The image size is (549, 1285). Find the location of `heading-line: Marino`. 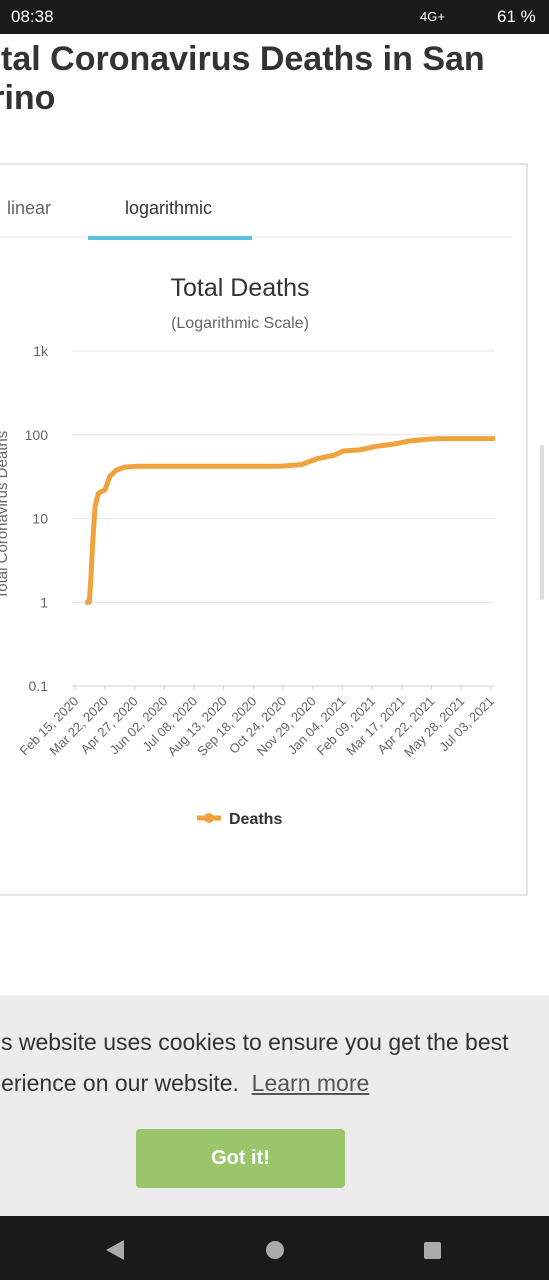

heading-line: Marino is located at coordinates (28, 98).